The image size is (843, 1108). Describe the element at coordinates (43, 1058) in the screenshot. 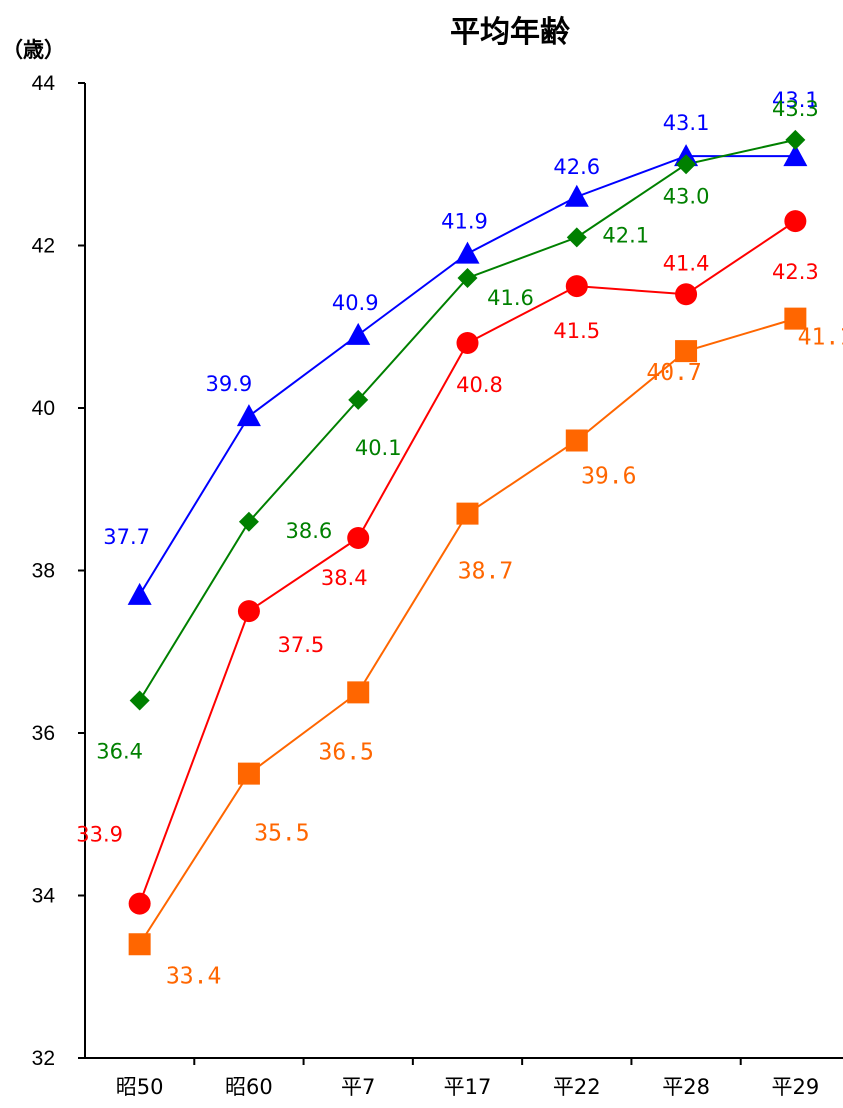

I see `y-tick-label: 32` at that location.